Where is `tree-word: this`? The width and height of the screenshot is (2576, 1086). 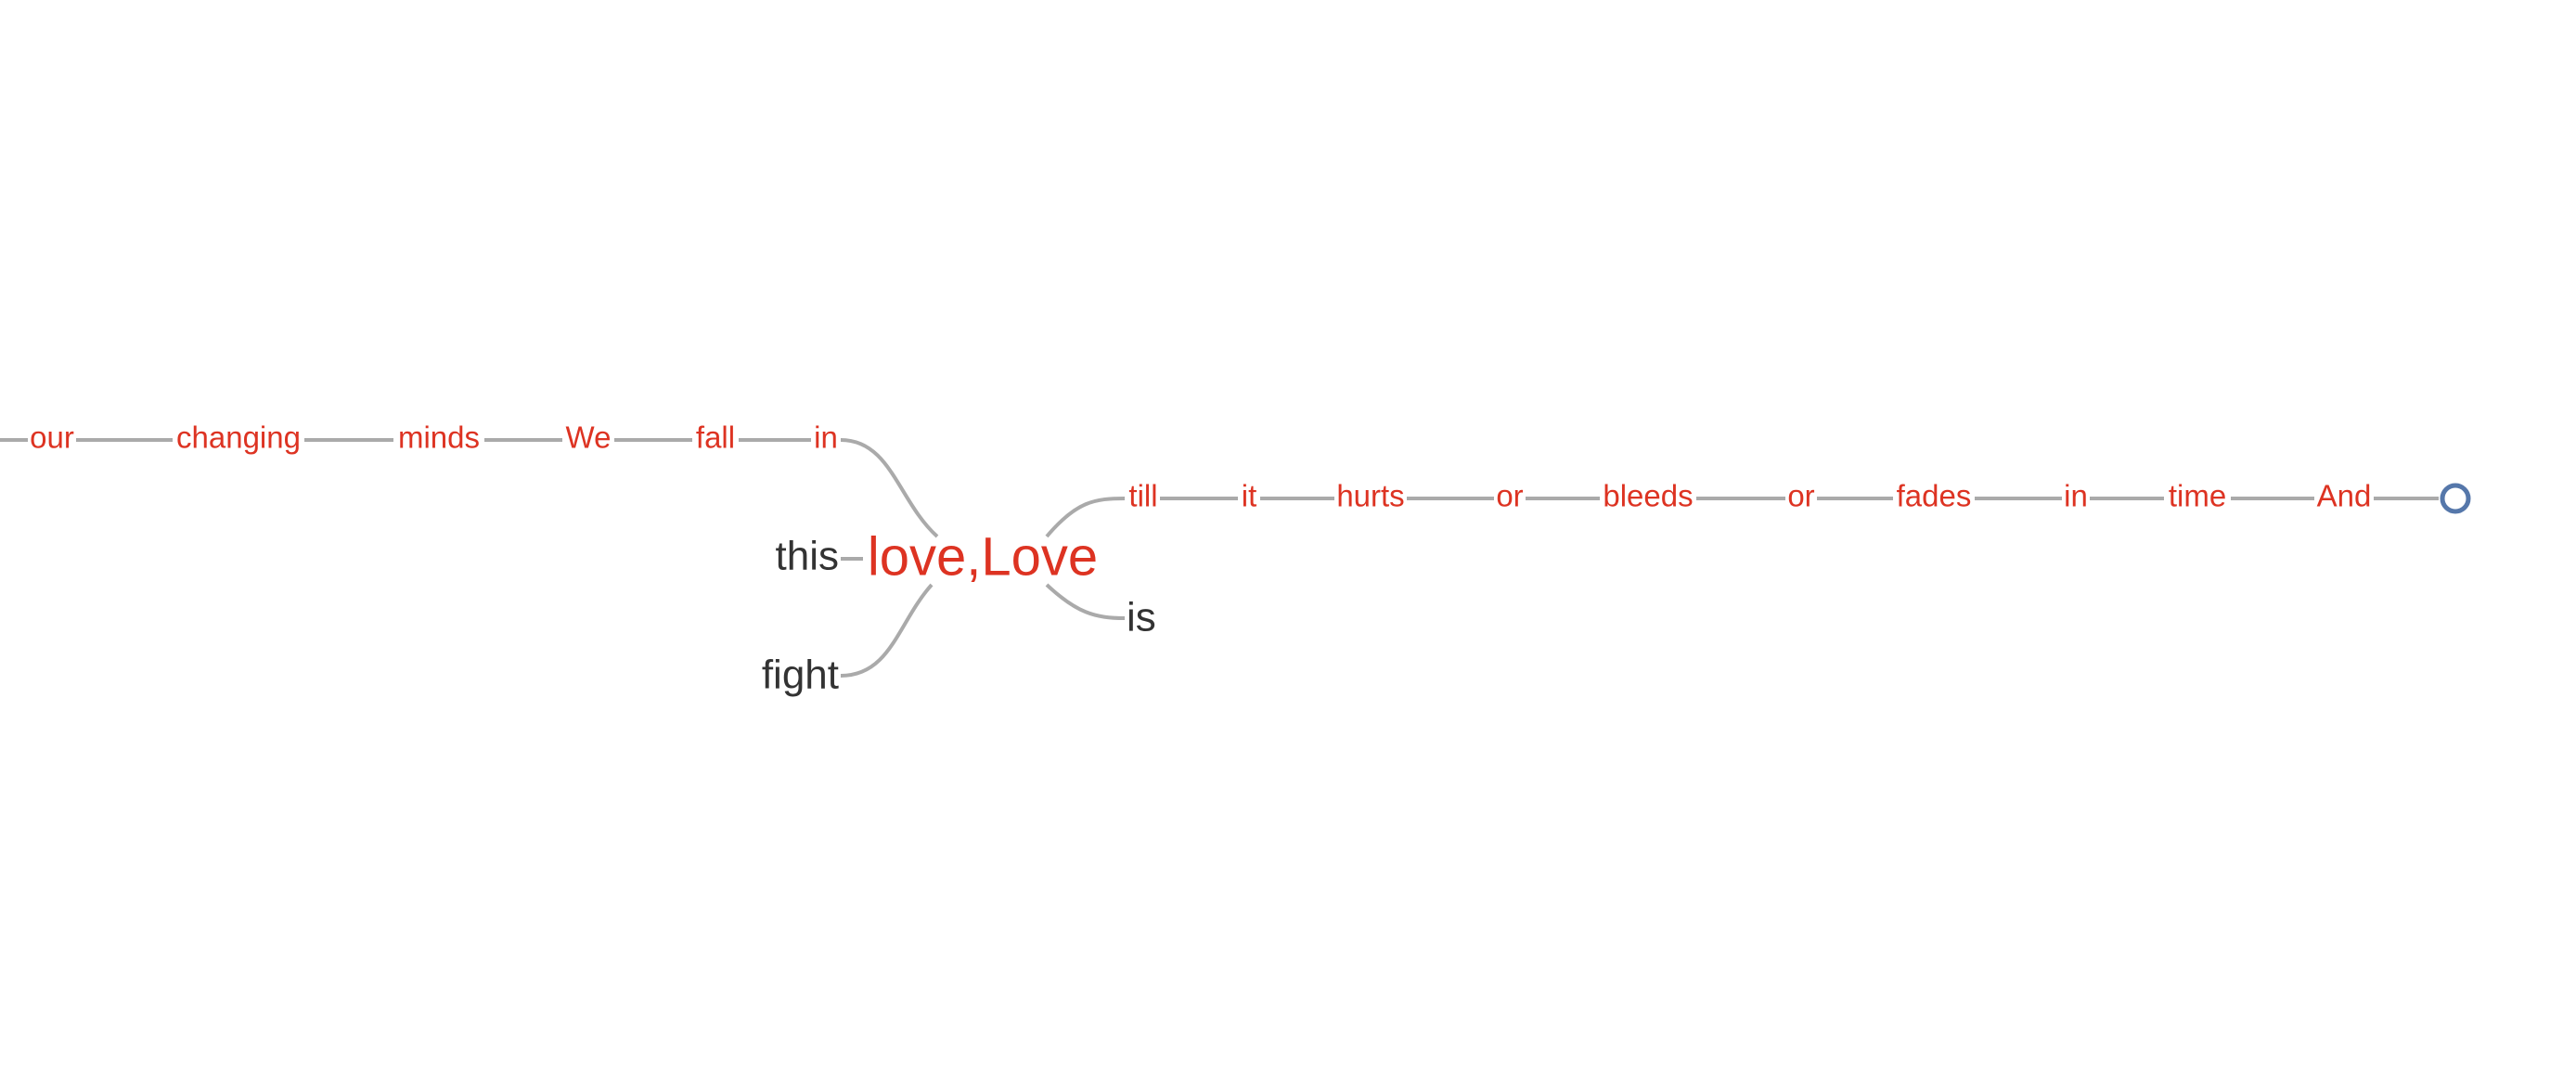 tree-word: this is located at coordinates (807, 556).